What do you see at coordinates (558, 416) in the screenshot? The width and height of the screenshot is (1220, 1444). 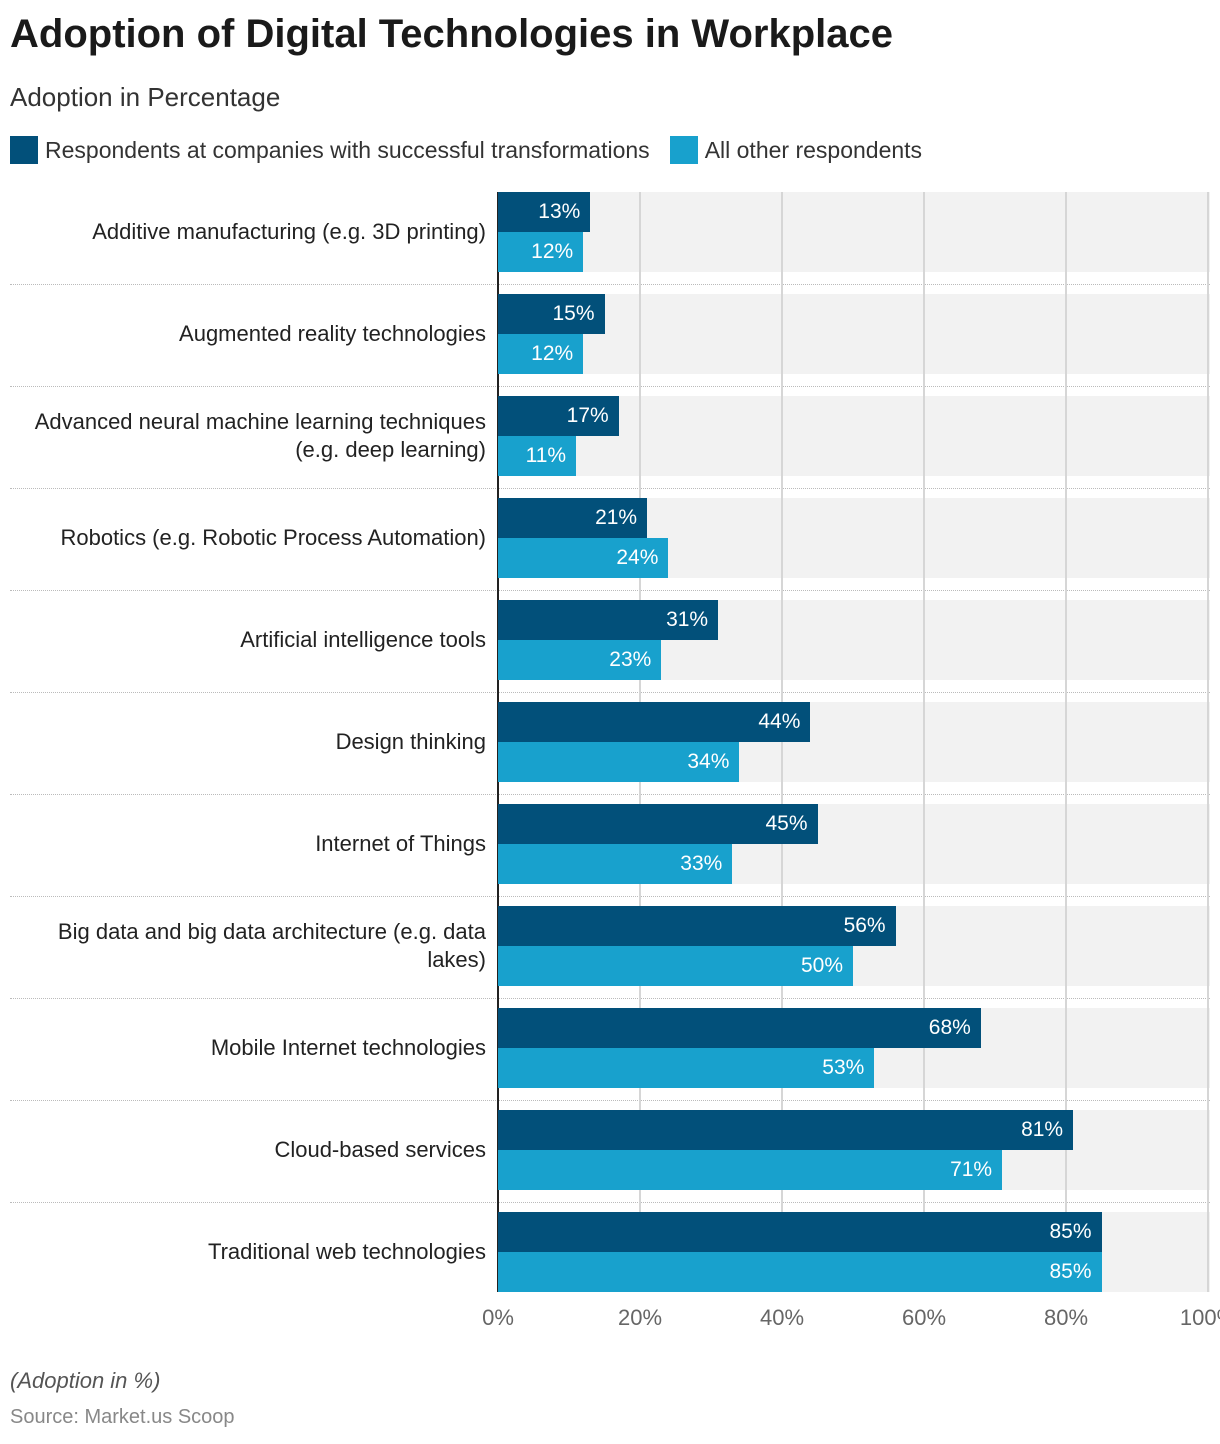 I see `bar-successful: 17%` at bounding box center [558, 416].